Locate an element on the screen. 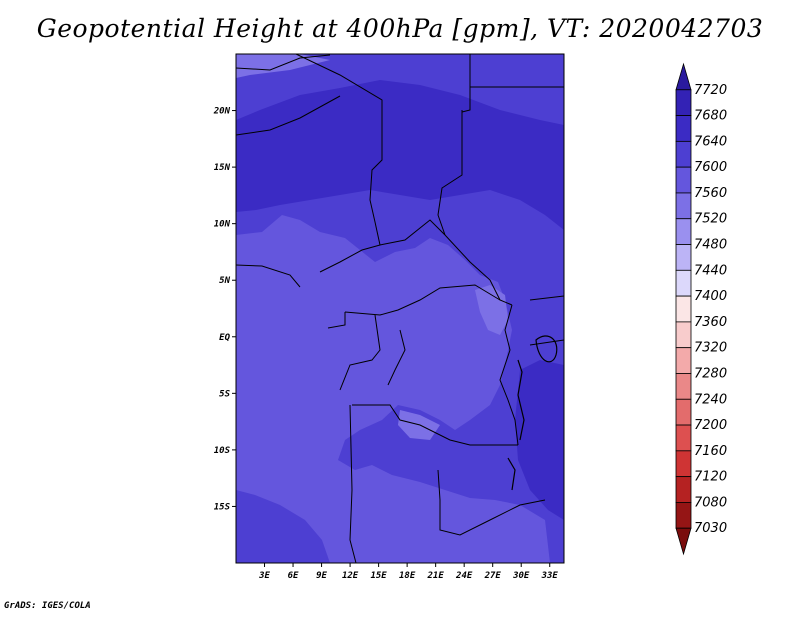  y-tick-label: 5N is located at coordinates (224, 281).